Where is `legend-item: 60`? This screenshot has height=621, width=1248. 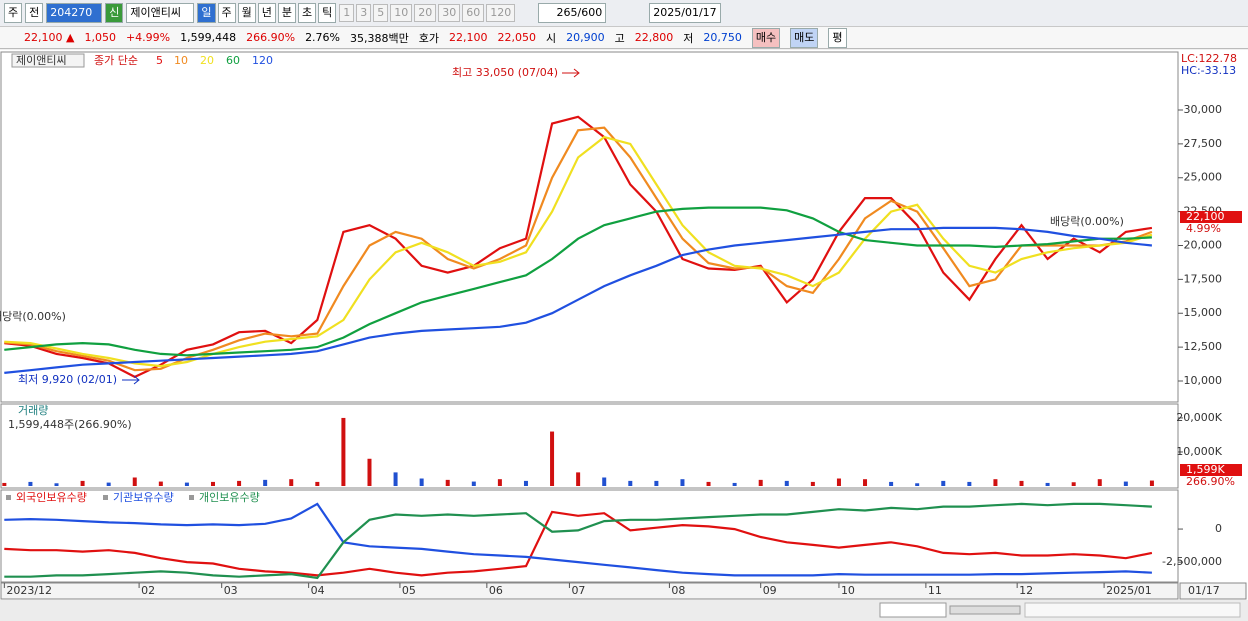 legend-item: 60 is located at coordinates (233, 60).